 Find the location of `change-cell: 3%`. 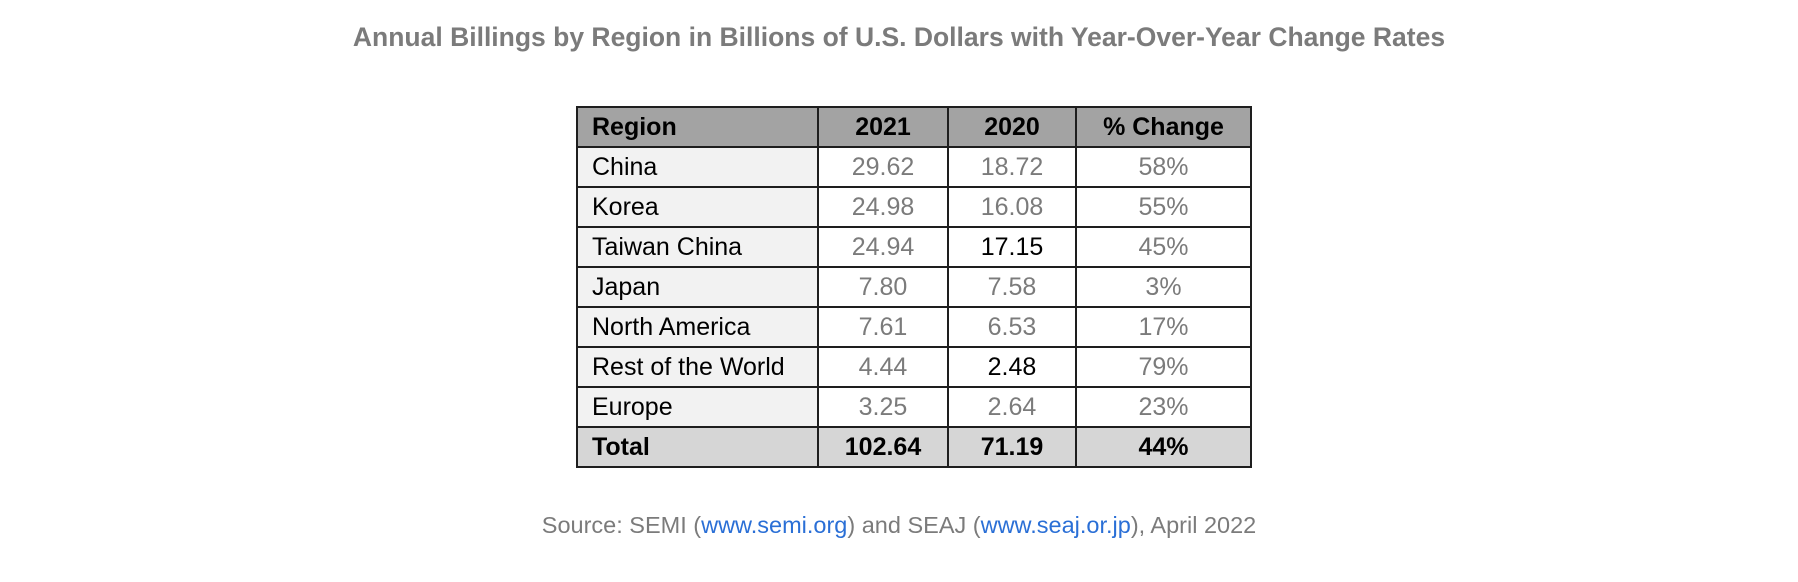

change-cell: 3% is located at coordinates (1163, 287).